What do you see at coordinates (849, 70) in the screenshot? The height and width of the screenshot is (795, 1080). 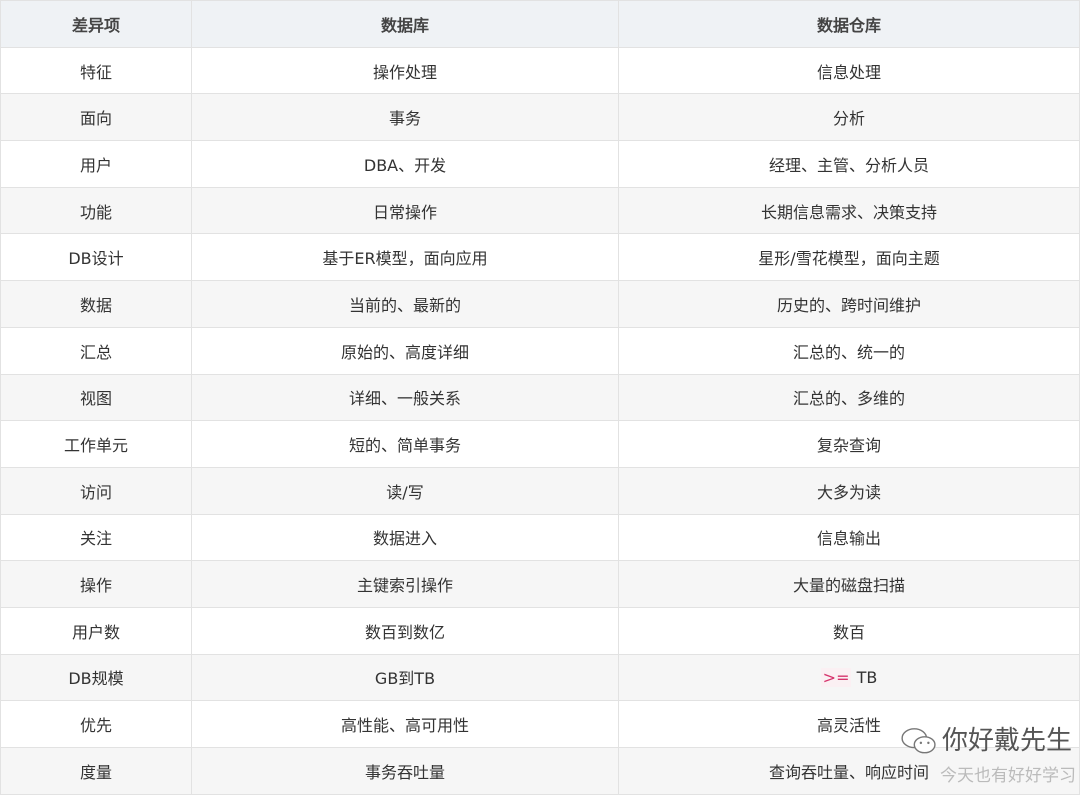 I see `warehouse-cell: 信息处理` at bounding box center [849, 70].